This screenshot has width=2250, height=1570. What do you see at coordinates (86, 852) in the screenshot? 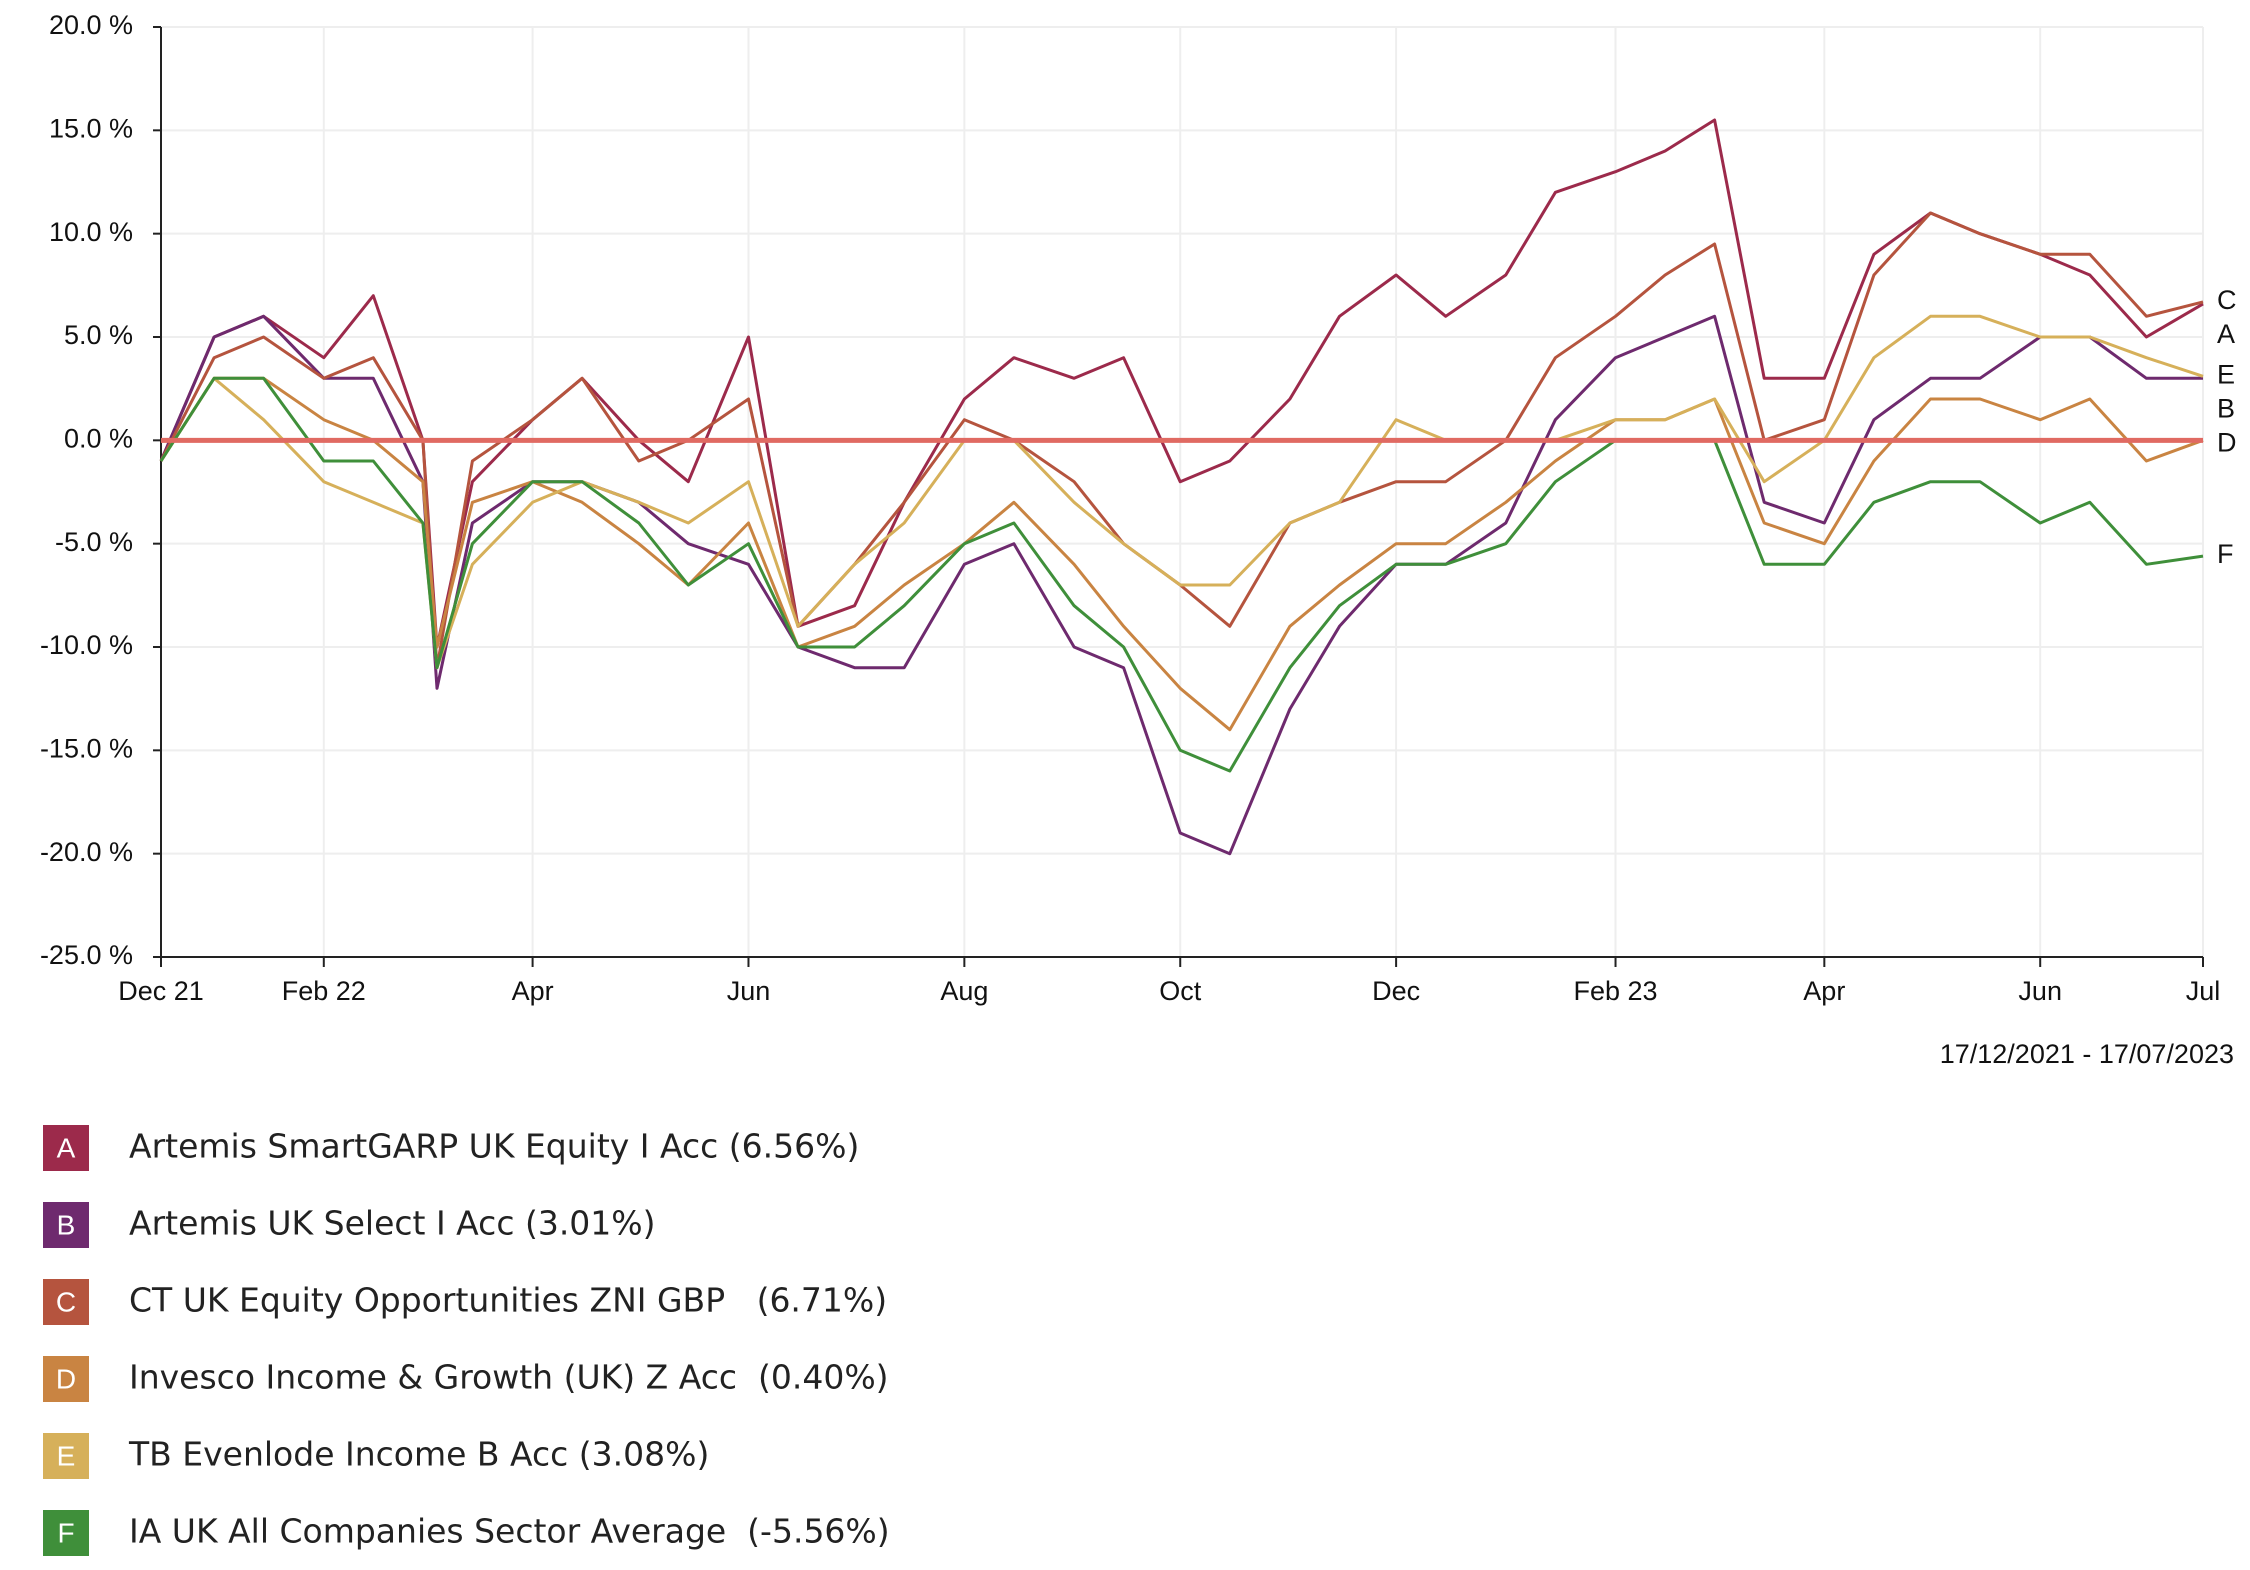
I see `y-tick-label: -20.0 %` at bounding box center [86, 852].